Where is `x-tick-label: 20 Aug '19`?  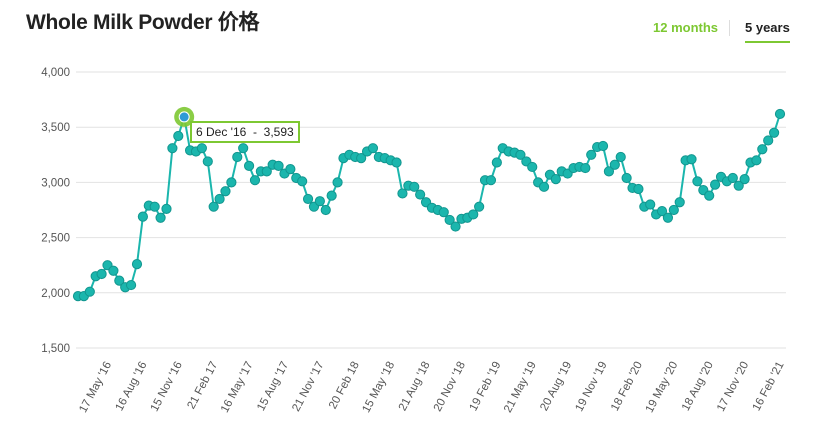 x-tick-label: 20 Aug '19 is located at coordinates (556, 386).